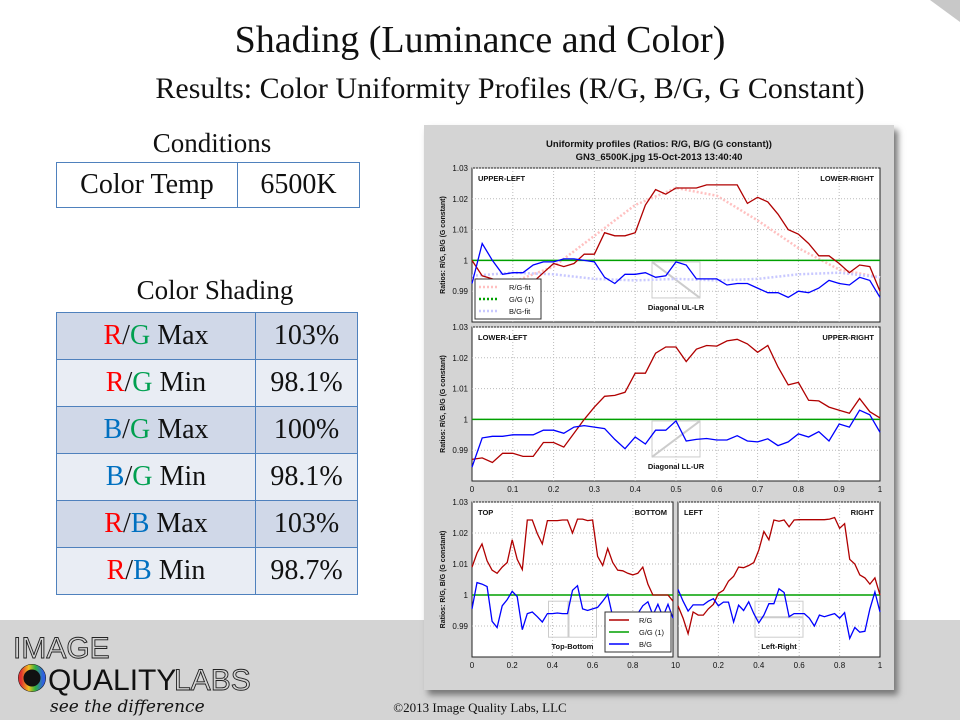 The width and height of the screenshot is (960, 720). Describe the element at coordinates (840, 489) in the screenshot. I see `x-tick-label: 0.9` at that location.